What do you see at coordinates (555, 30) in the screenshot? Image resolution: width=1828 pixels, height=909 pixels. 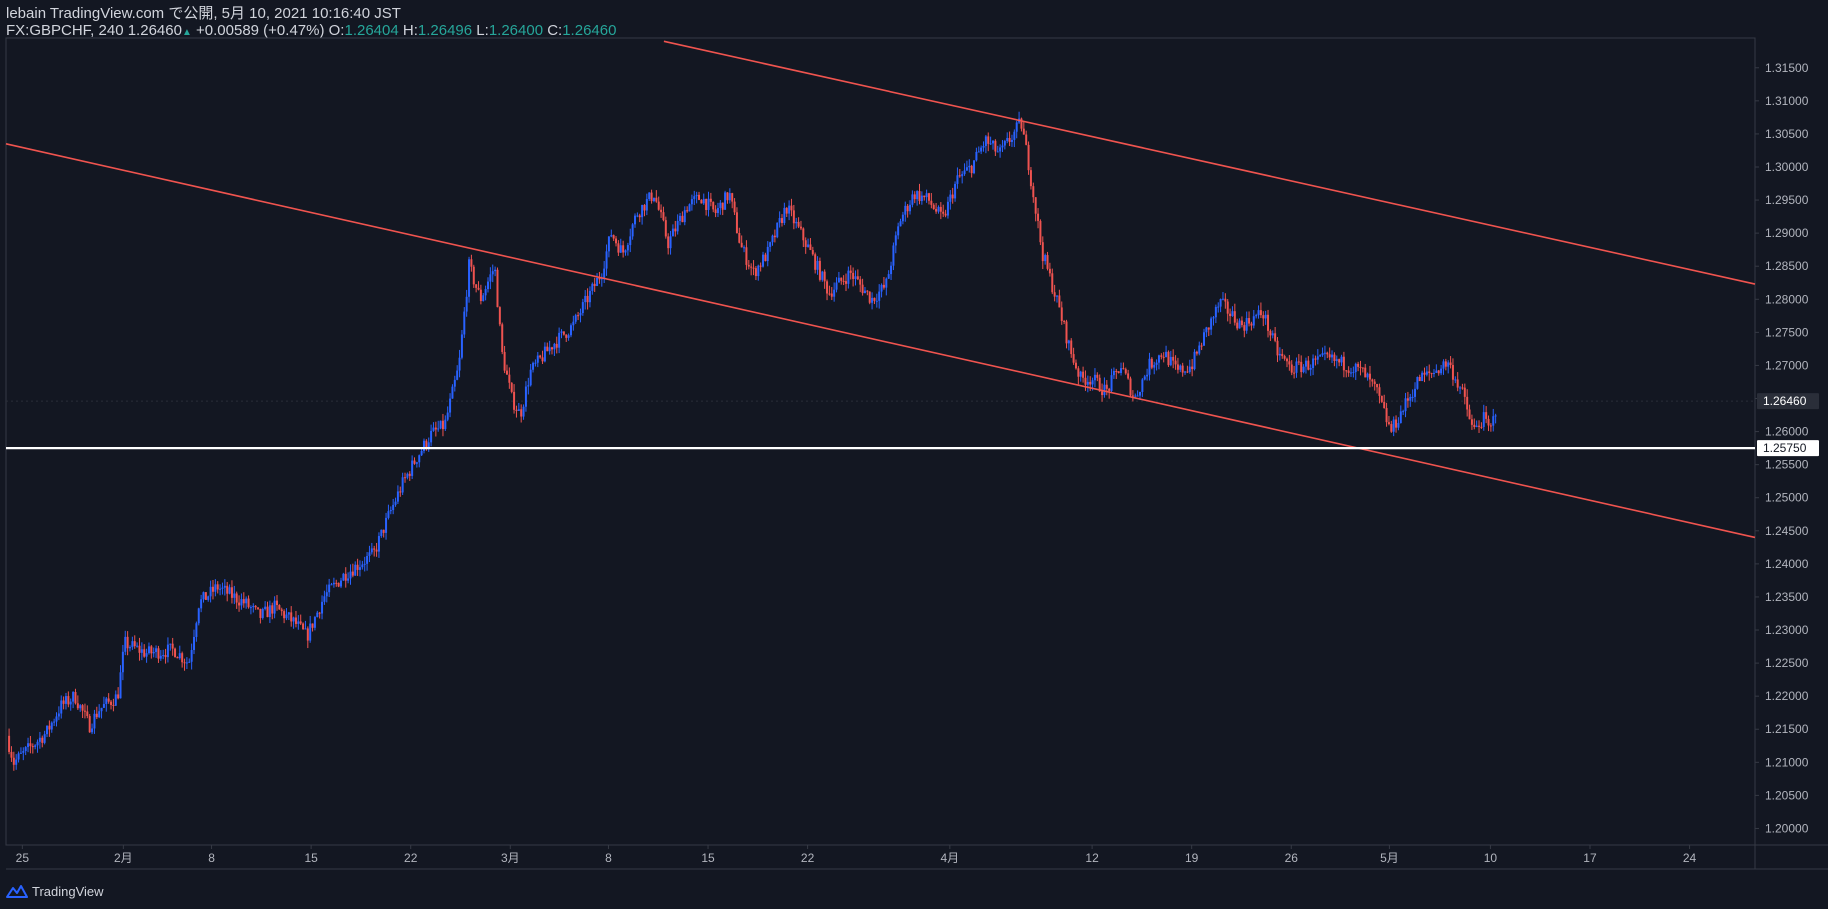 I see `close-label: C:` at bounding box center [555, 30].